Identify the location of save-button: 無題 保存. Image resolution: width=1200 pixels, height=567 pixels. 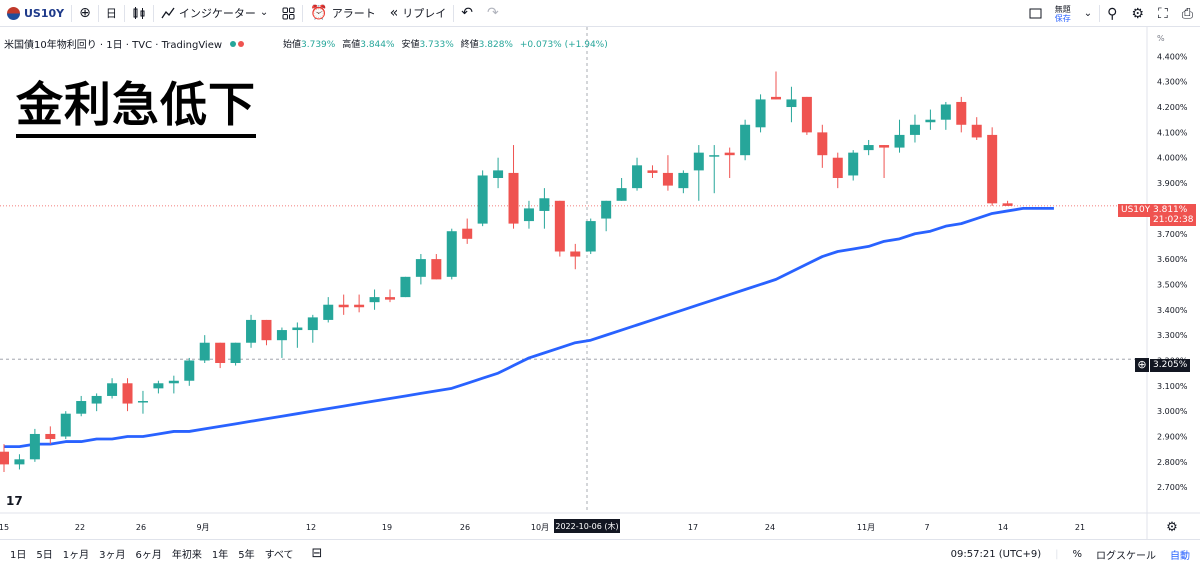
(1063, 14).